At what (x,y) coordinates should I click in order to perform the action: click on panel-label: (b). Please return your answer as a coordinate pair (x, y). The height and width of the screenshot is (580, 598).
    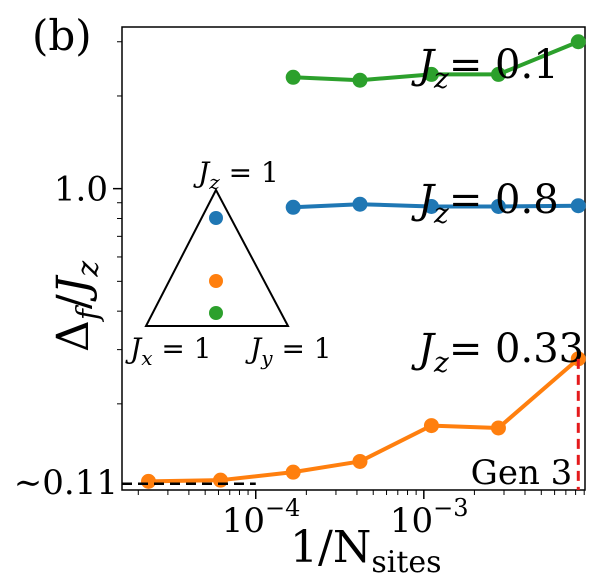
    Looking at the image, I should click on (62, 35).